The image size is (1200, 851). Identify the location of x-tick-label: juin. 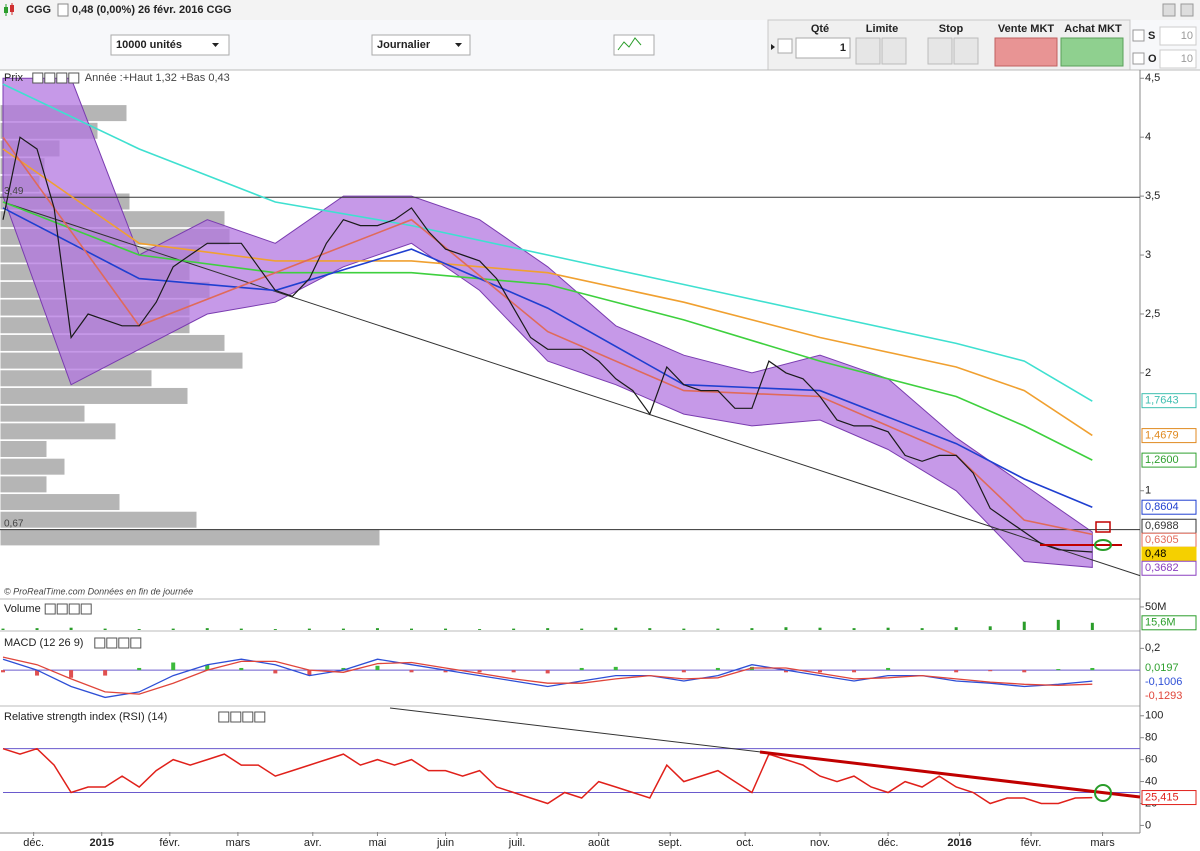
(445, 843).